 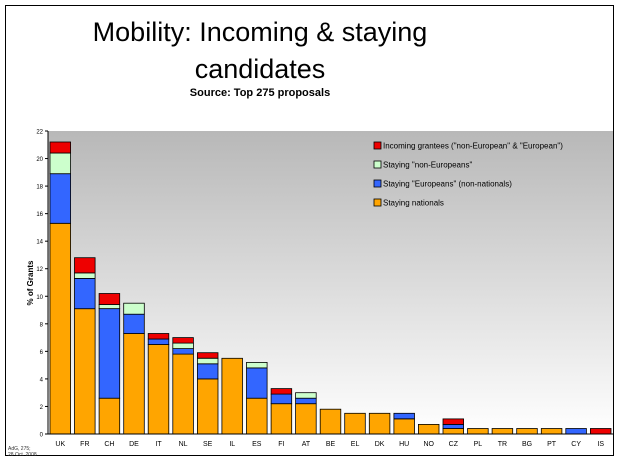 What do you see at coordinates (260, 32) in the screenshot?
I see `slide-title-line1: Mobility: Incoming & staying` at bounding box center [260, 32].